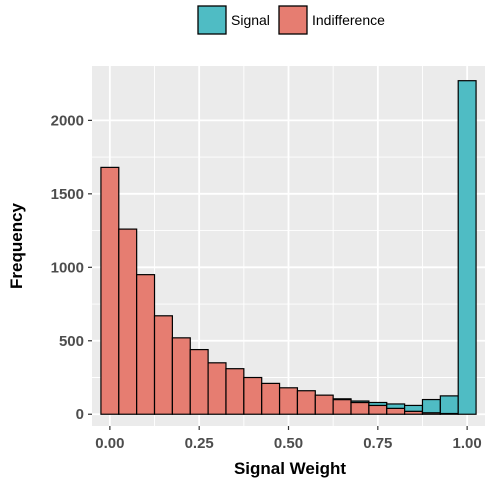 This screenshot has width=496, height=496. I want to click on x-tick-labels: 0.00 0.25 0.50 0.75 1.00, so click(288, 443).